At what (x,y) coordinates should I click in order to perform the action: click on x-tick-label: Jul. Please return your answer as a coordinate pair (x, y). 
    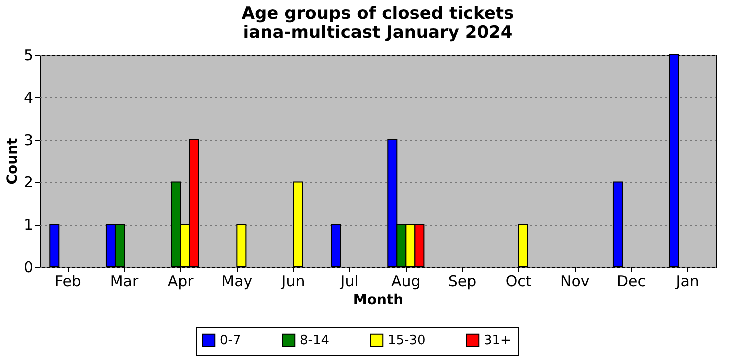
    Looking at the image, I should click on (349, 281).